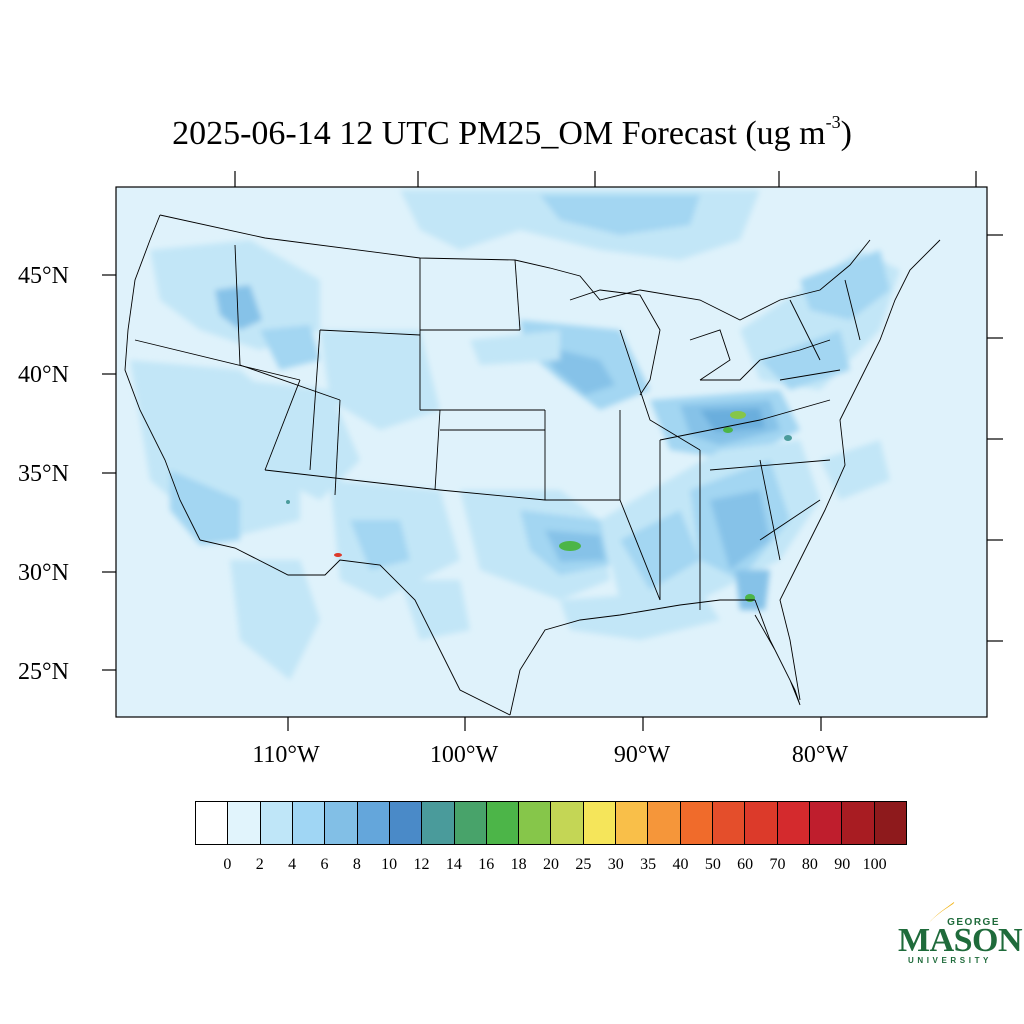  Describe the element at coordinates (43, 375) in the screenshot. I see `lat-label: 40°N` at that location.